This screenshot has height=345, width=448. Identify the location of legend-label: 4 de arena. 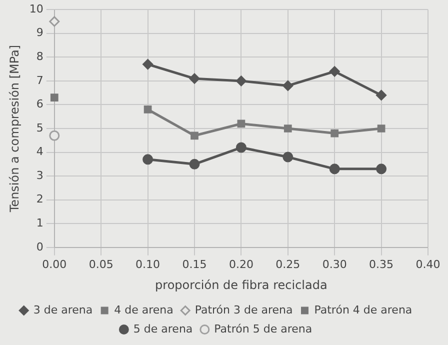
(144, 309).